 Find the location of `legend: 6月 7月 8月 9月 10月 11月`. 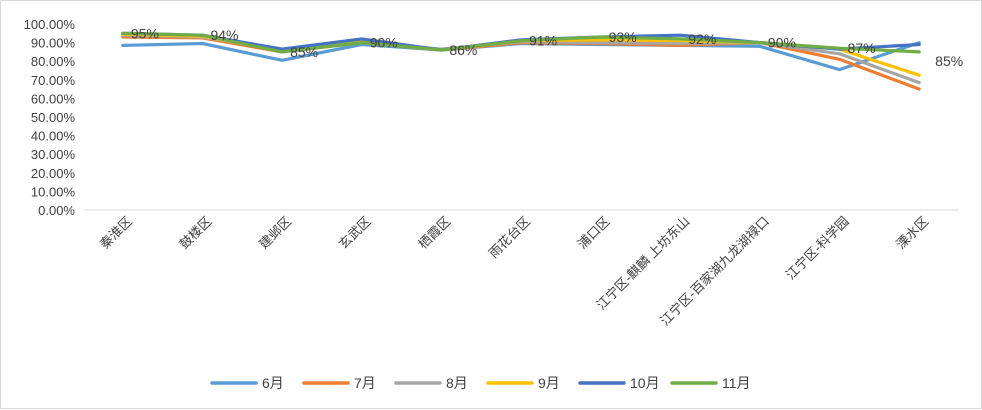

legend: 6月 7月 8月 9月 10月 11月 is located at coordinates (480, 383).